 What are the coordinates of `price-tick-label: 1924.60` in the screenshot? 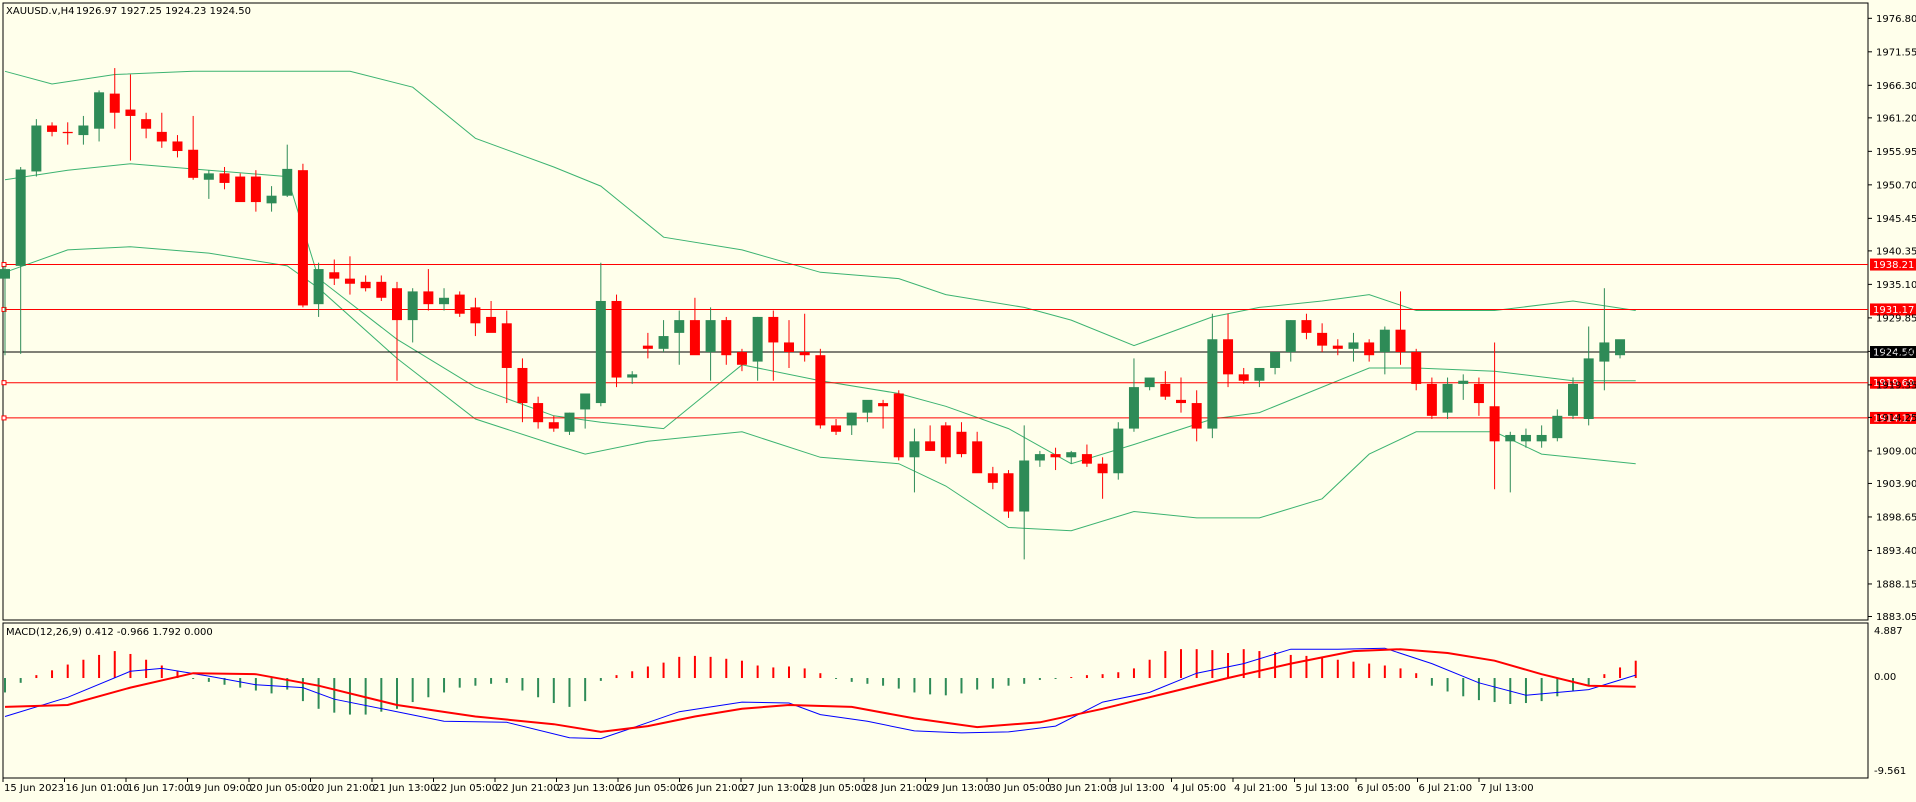 It's located at (1896, 352).